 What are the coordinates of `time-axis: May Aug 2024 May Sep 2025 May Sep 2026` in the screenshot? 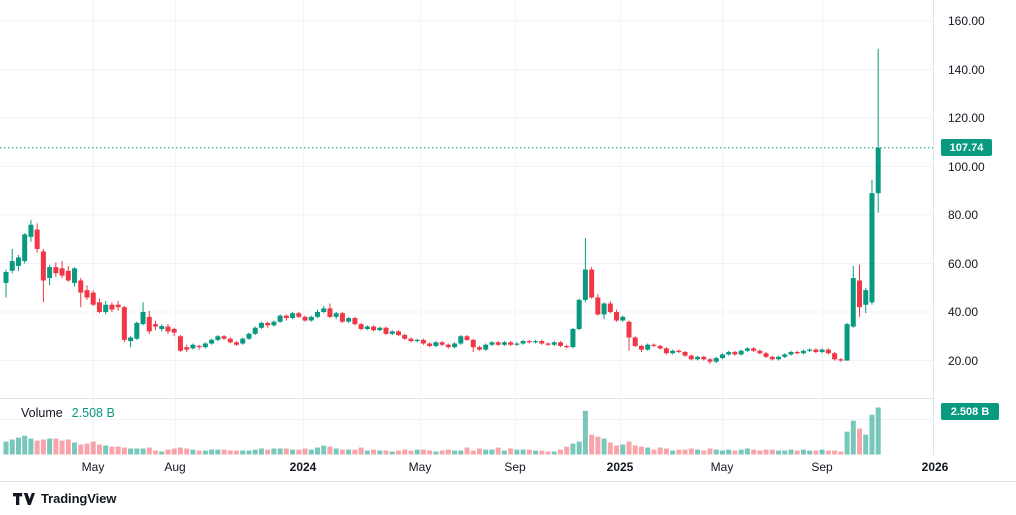 It's located at (508, 468).